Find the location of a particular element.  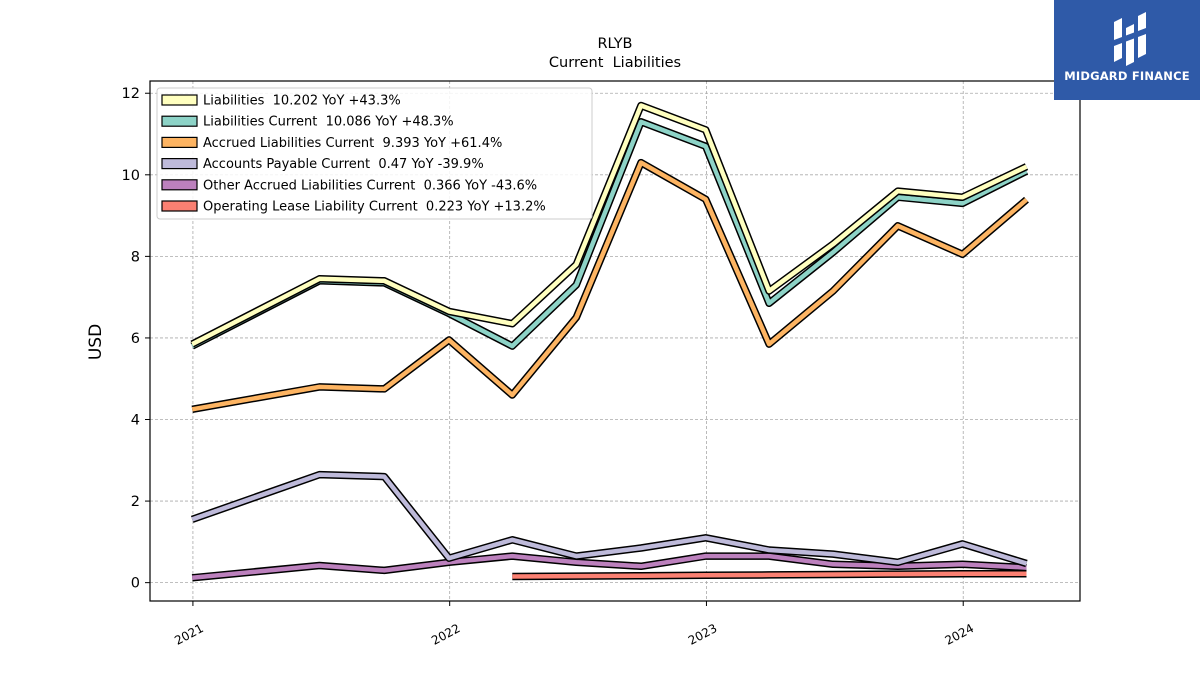

y-tick-label: 0 is located at coordinates (135, 584).